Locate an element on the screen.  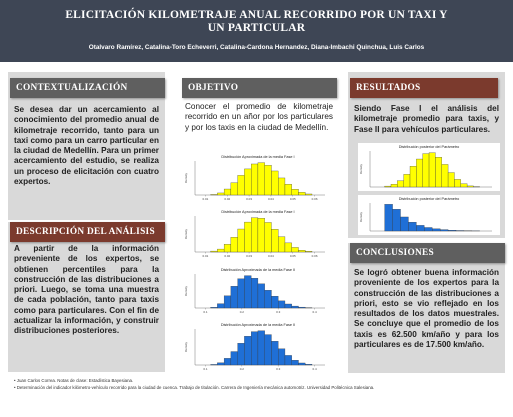
x-tick-label: 0.4 is located at coordinates (315, 369).